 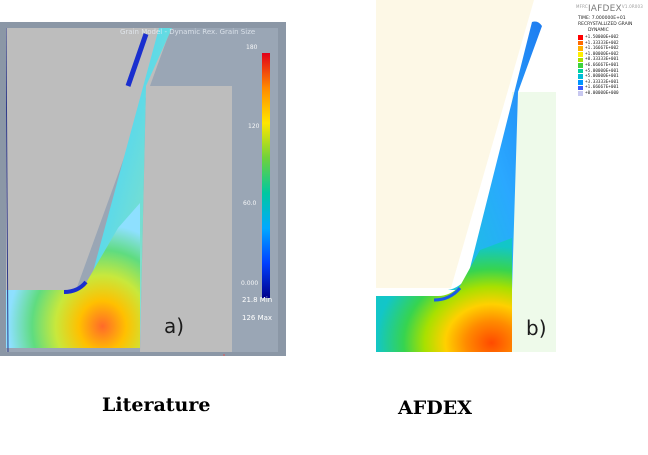 I want to click on afdex-legend-row: +0.00000E+000, so click(x=598, y=93).